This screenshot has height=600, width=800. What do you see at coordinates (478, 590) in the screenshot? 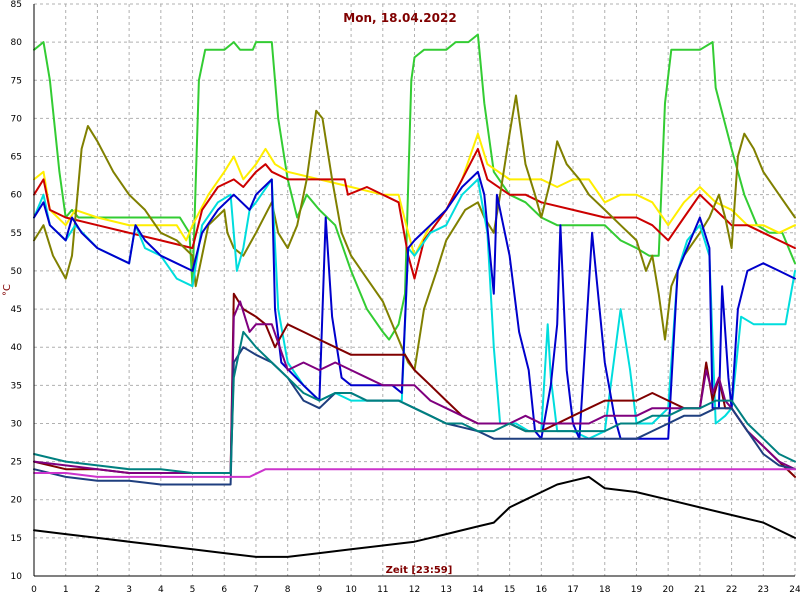
I see `x-tick-label: 14` at bounding box center [478, 590].